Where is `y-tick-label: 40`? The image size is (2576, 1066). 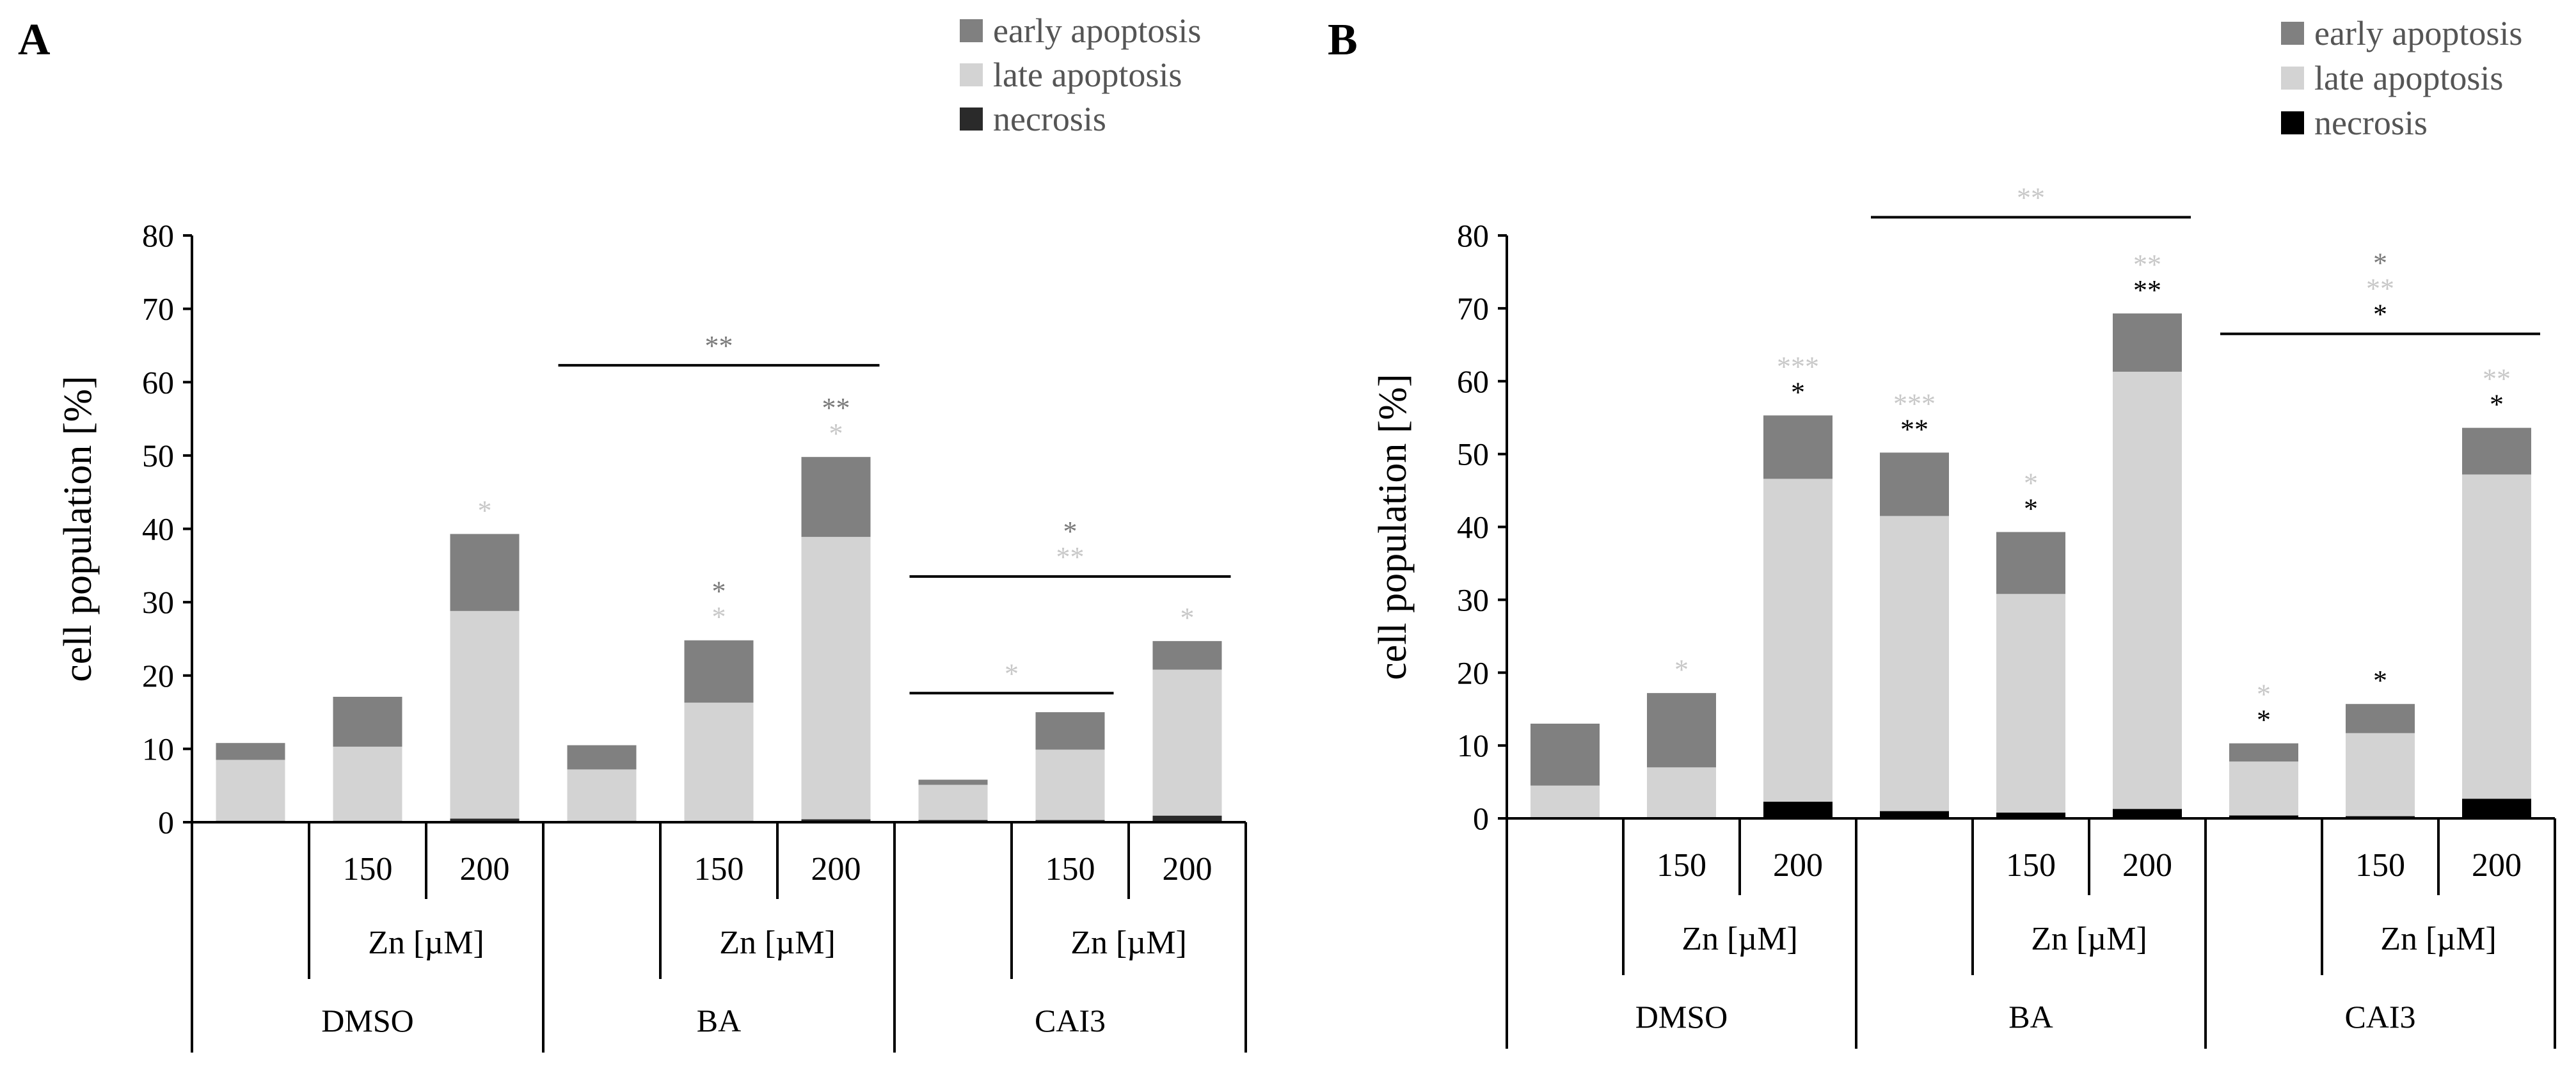
y-tick-label: 40 is located at coordinates (1473, 527).